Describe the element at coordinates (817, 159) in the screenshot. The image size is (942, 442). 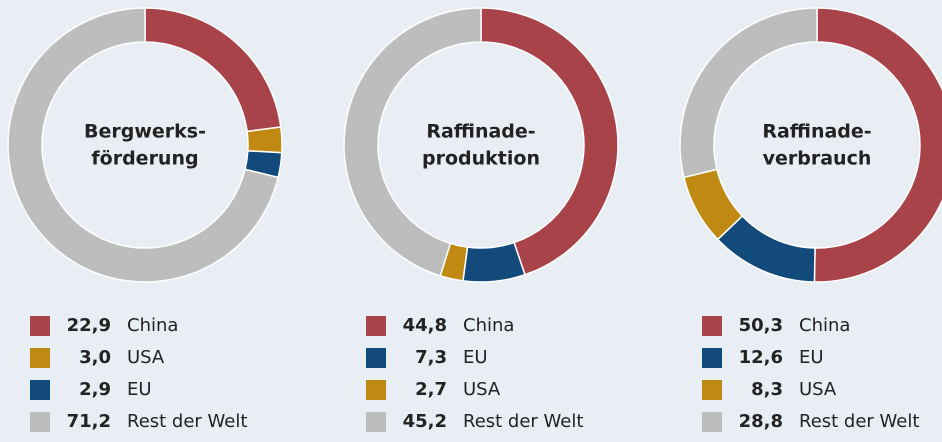
I see `chart-title: verbrauch` at that location.